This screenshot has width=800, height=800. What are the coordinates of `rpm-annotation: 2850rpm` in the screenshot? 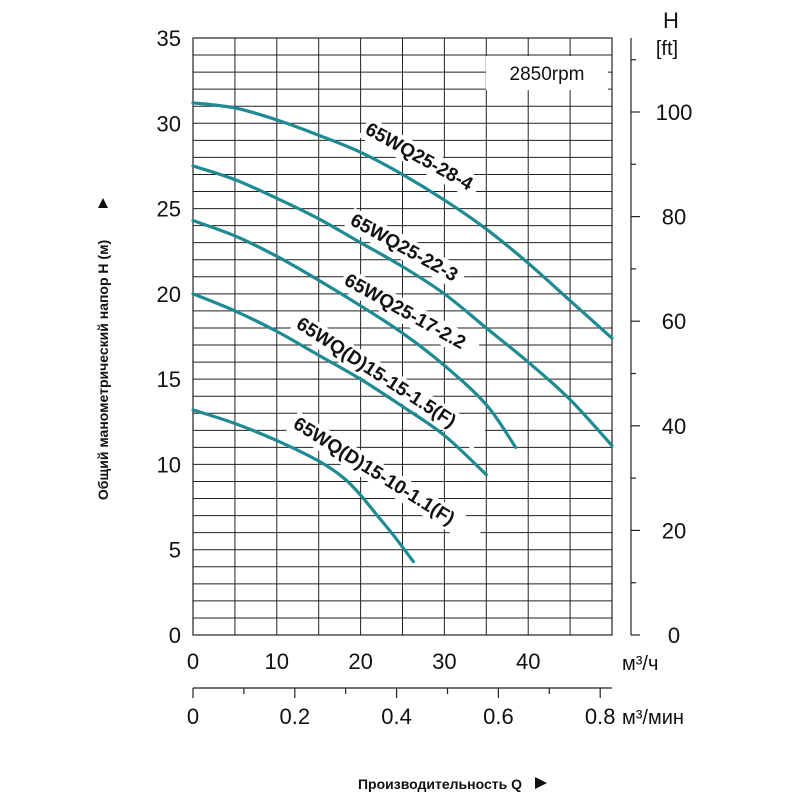 It's located at (547, 74).